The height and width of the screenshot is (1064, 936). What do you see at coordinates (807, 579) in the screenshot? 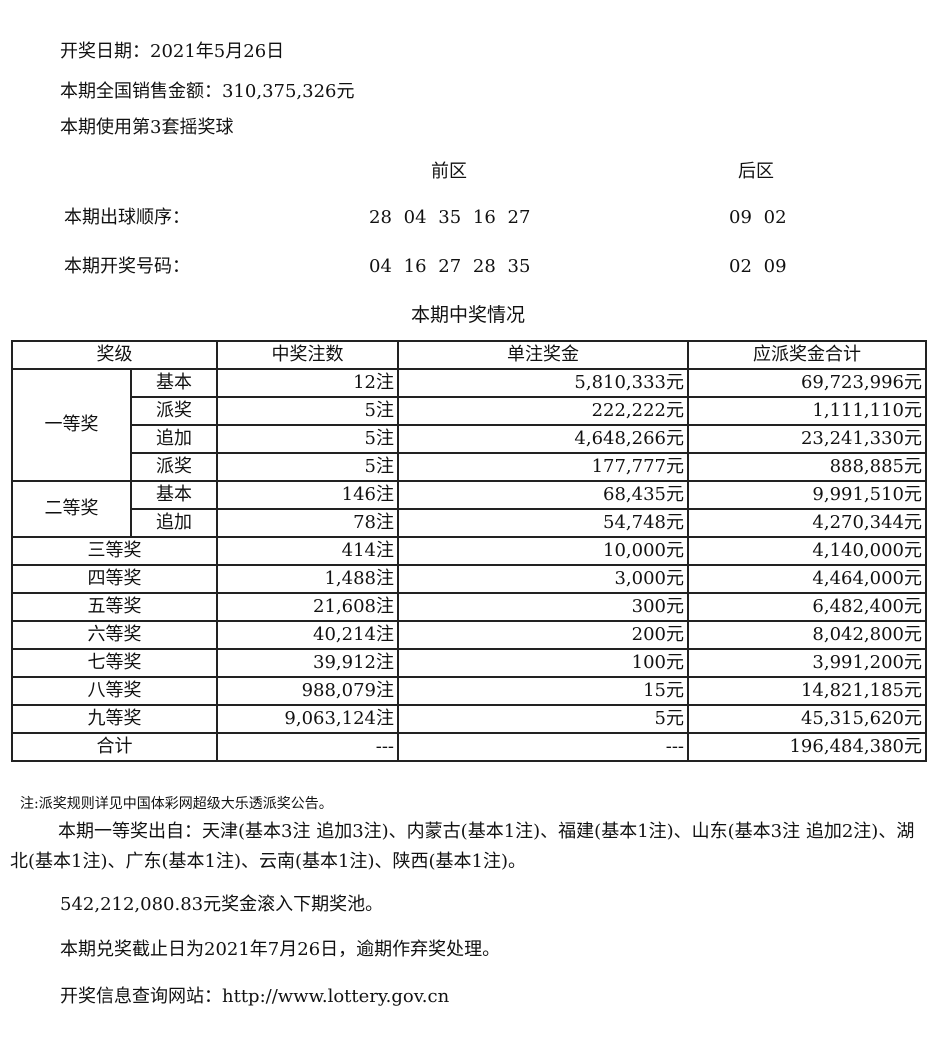
I see `total-cell: 4,464,000元` at bounding box center [807, 579].